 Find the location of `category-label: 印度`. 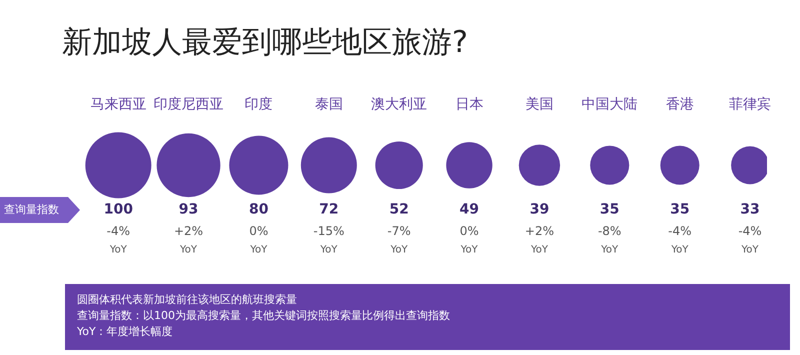

category-label: 印度 is located at coordinates (258, 104).